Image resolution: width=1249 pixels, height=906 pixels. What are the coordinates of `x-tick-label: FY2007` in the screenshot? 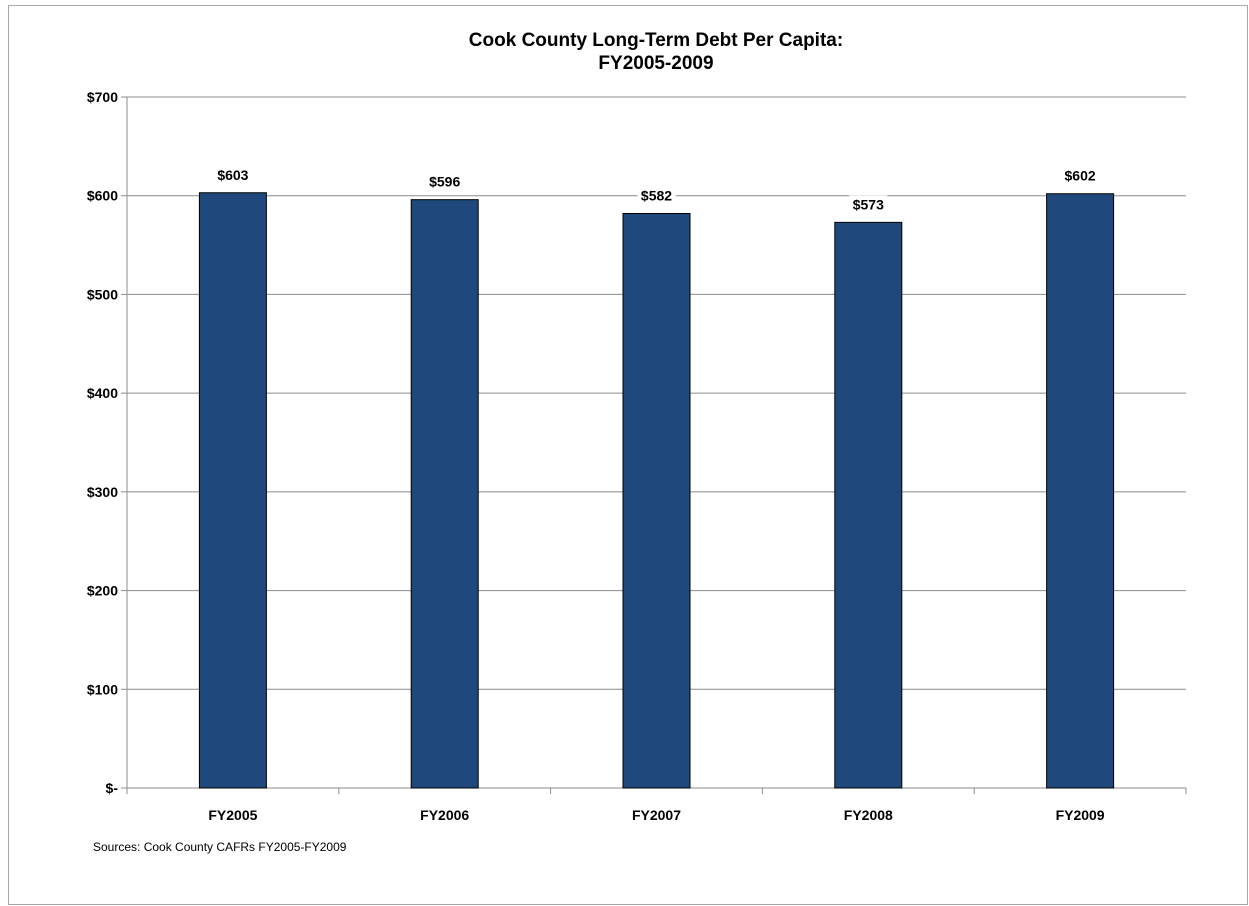 It's located at (656, 815).